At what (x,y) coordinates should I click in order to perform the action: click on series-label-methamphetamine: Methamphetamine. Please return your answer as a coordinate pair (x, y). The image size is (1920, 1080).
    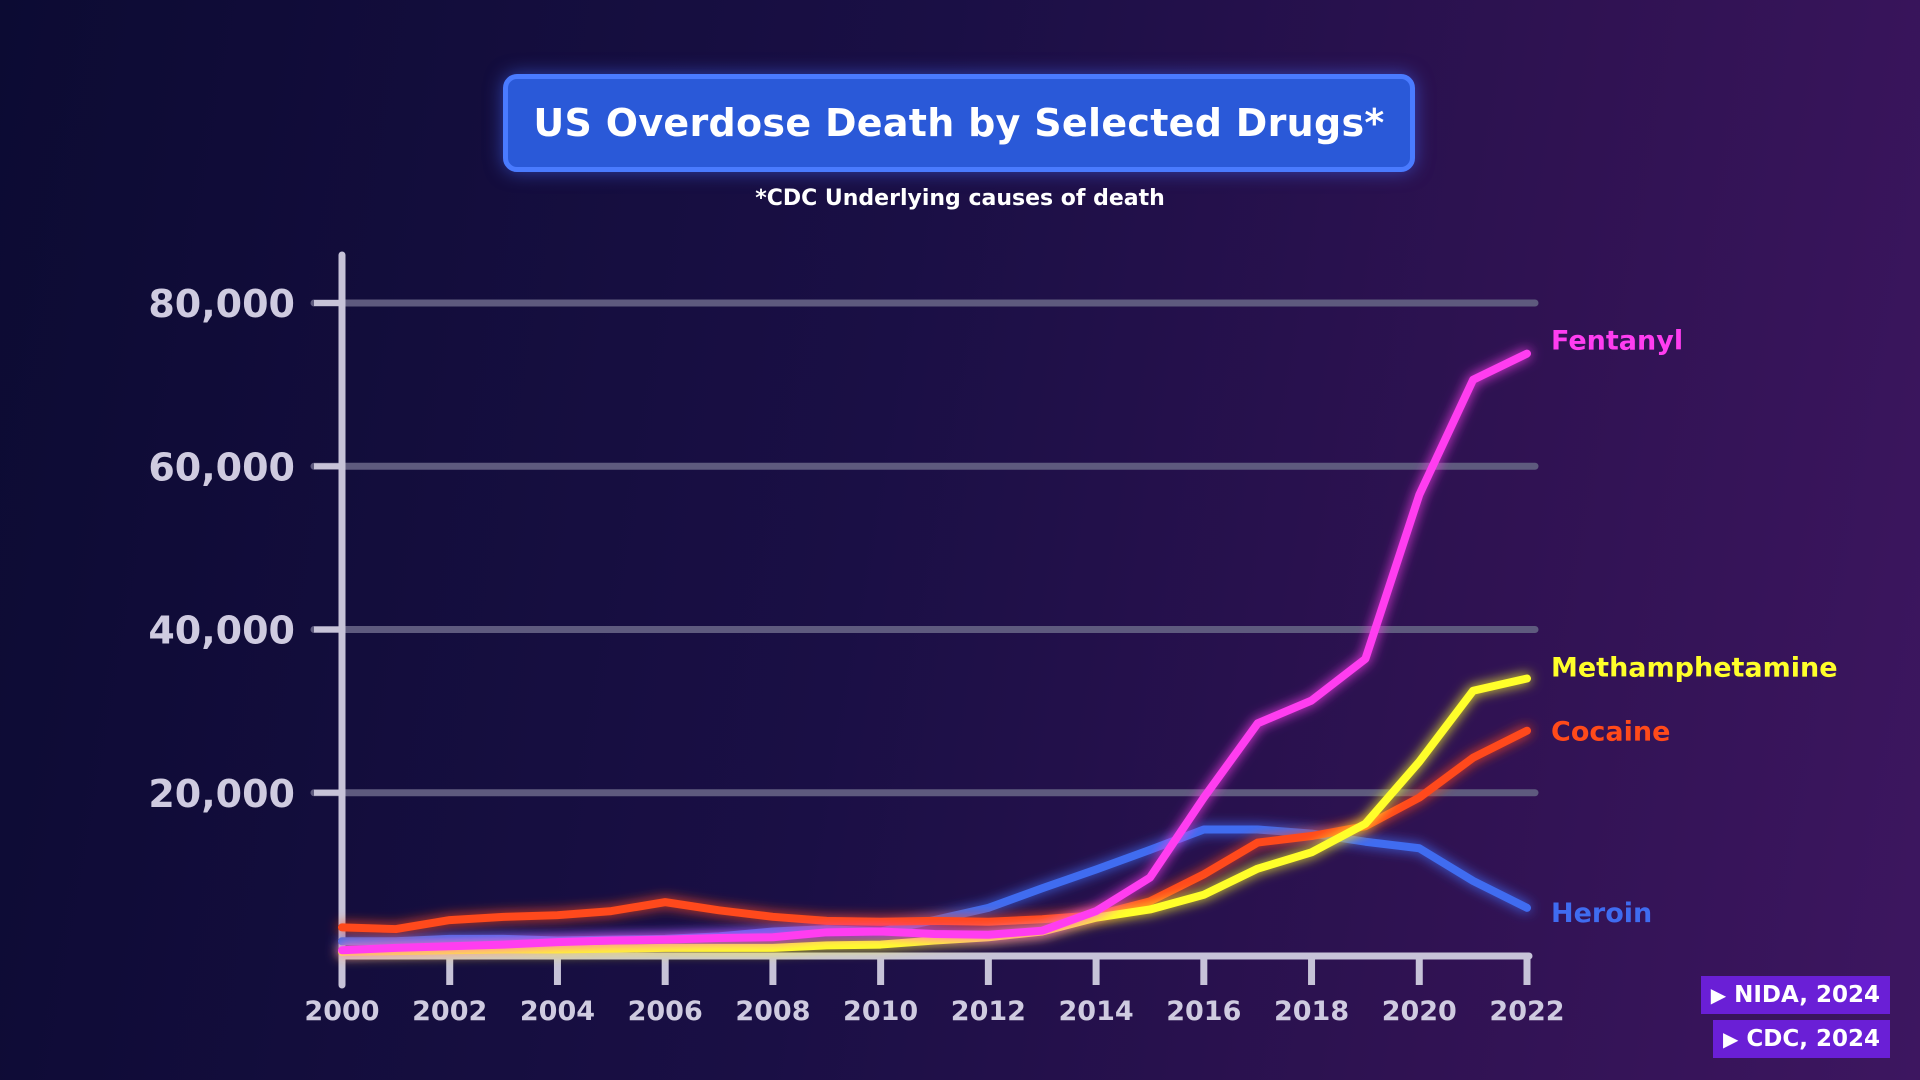
    Looking at the image, I should click on (1694, 667).